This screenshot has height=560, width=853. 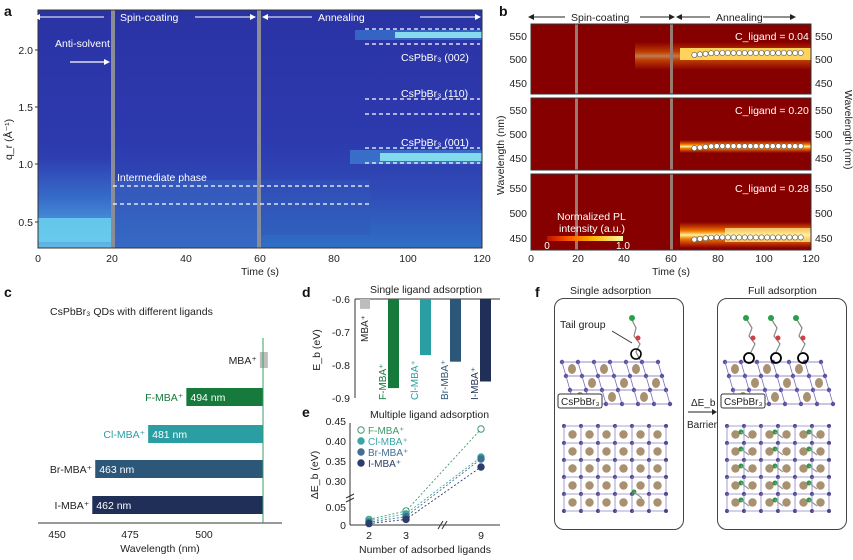 I want to click on phase-spincoating-a: Spin-coating, so click(x=149, y=18).